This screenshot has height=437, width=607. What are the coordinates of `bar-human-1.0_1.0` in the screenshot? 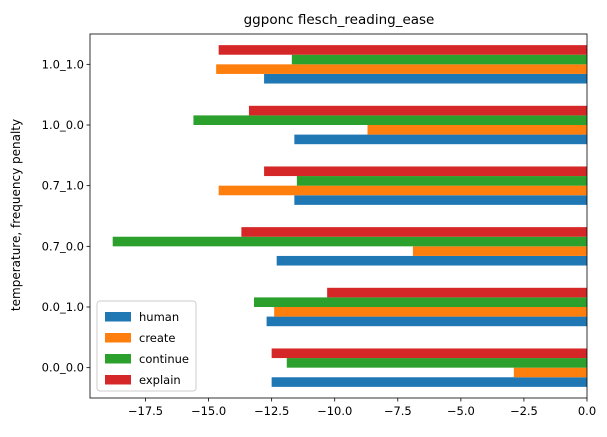 It's located at (425, 78).